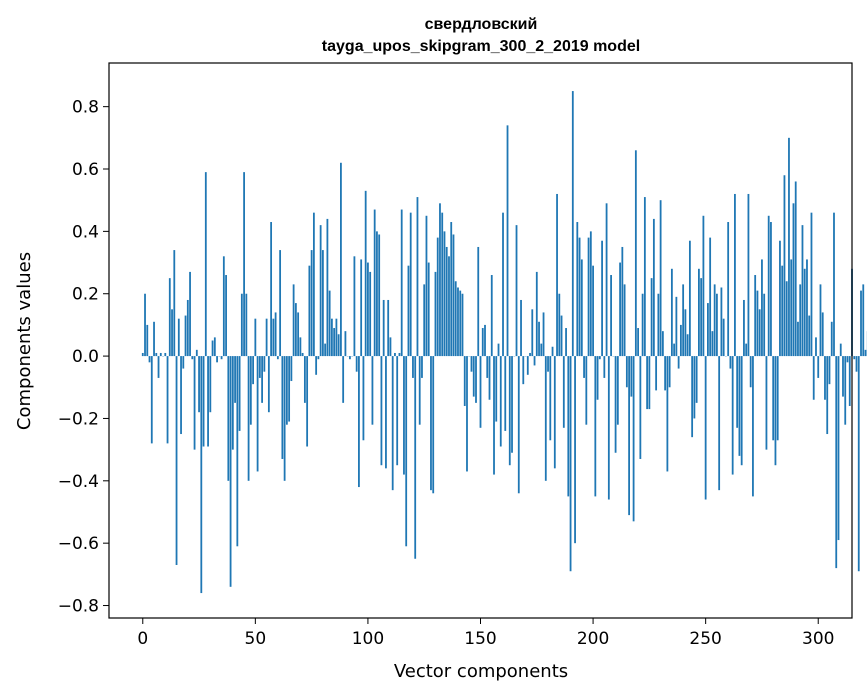 This screenshot has height=696, width=867. What do you see at coordinates (78, 544) in the screenshot?
I see `y-tick-label: −0.6` at bounding box center [78, 544].